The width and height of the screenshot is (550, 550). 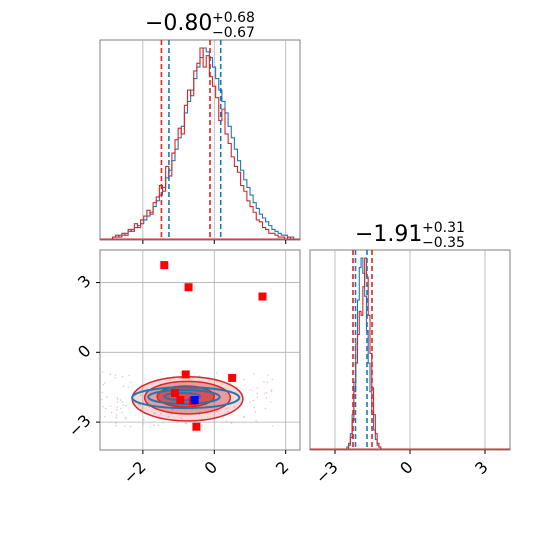 What do you see at coordinates (388, 234) in the screenshot?
I see `title-param-2-value: −1.91` at bounding box center [388, 234].